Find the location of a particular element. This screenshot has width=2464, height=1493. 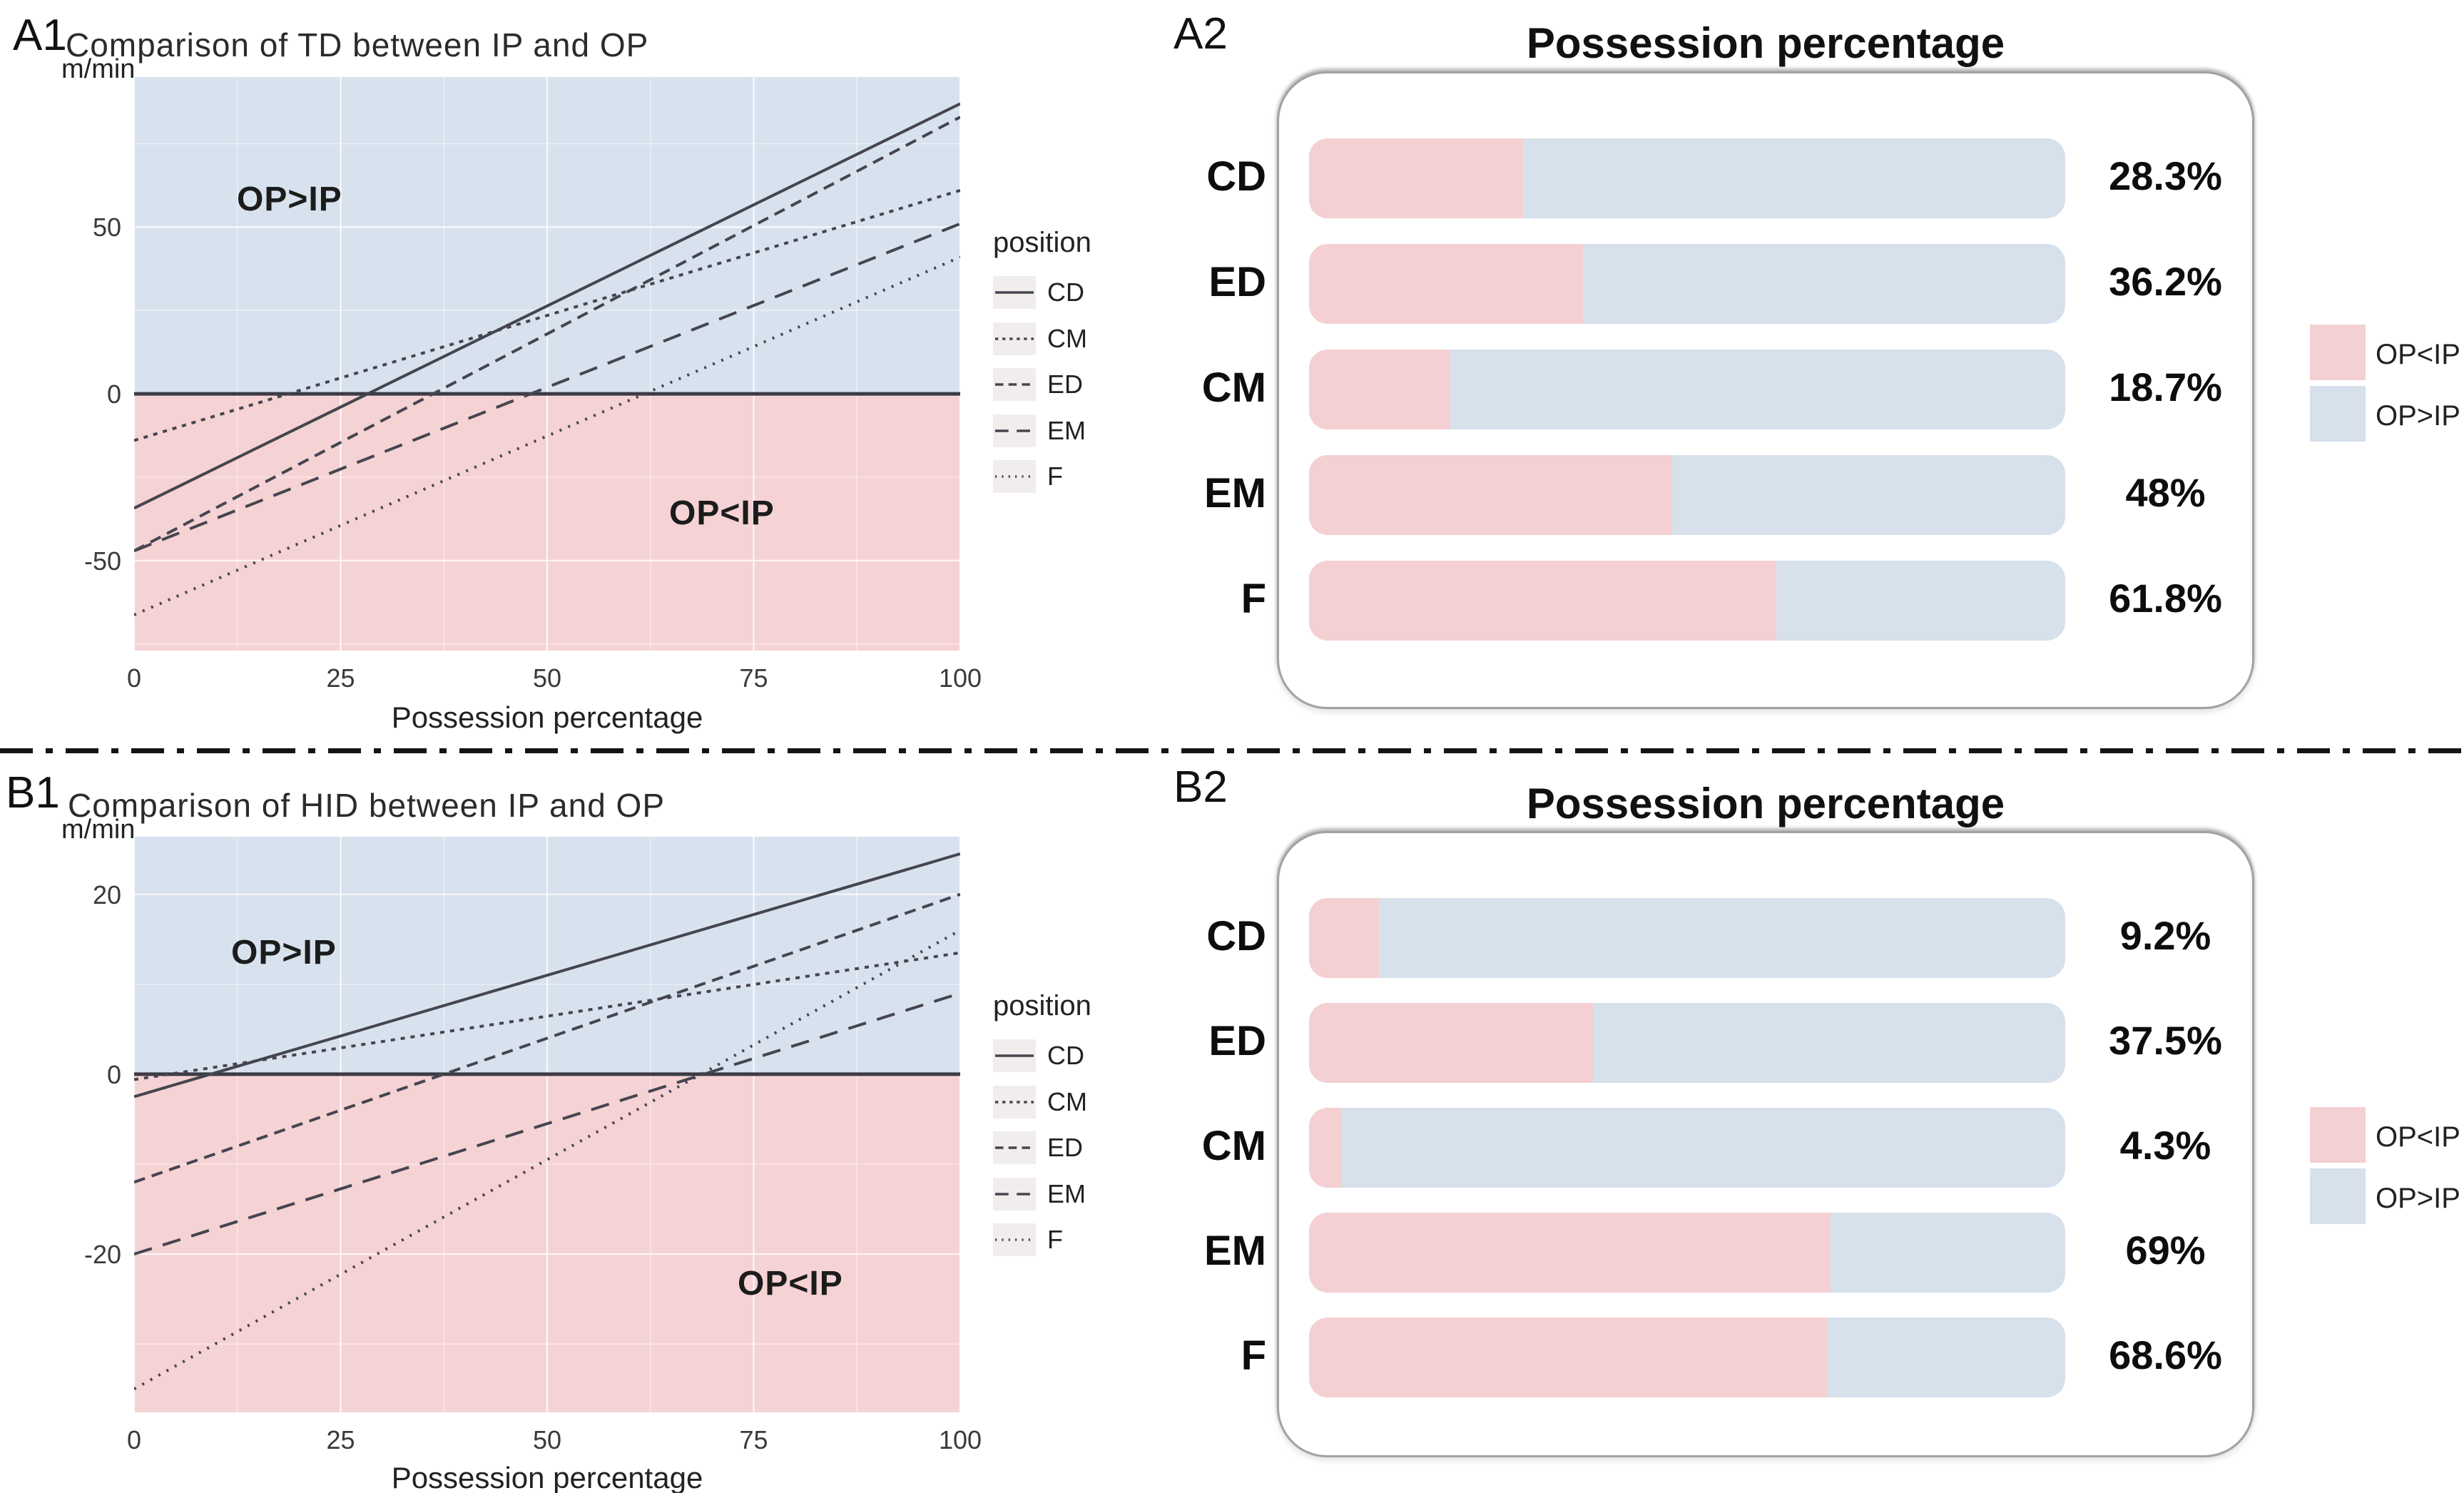

bar-fill-op-lt-ip-CM is located at coordinates (1380, 390).